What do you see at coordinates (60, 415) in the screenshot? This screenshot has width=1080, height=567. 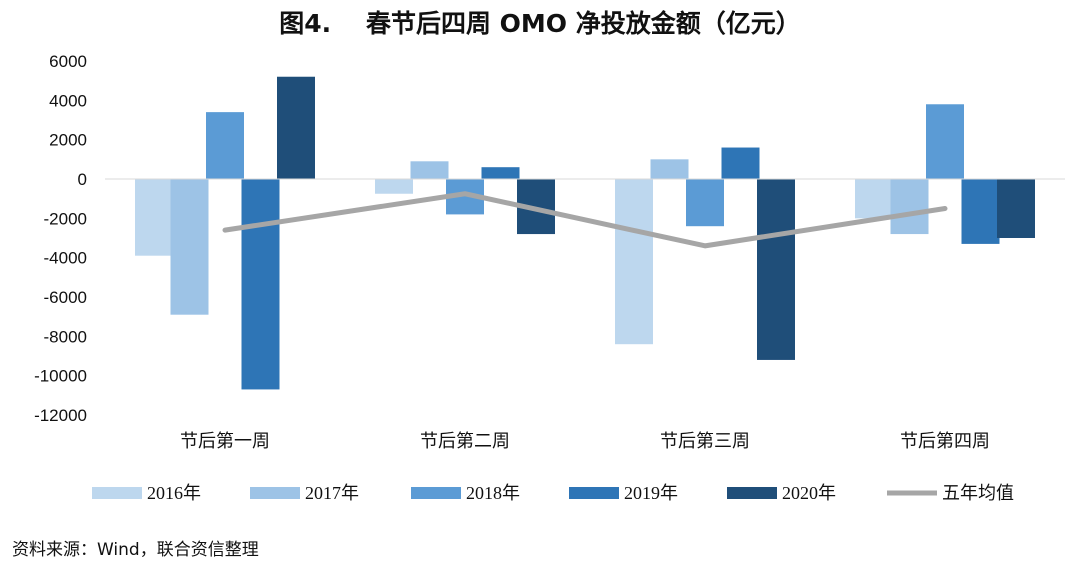 I see `y-tick-label: -12000` at bounding box center [60, 415].